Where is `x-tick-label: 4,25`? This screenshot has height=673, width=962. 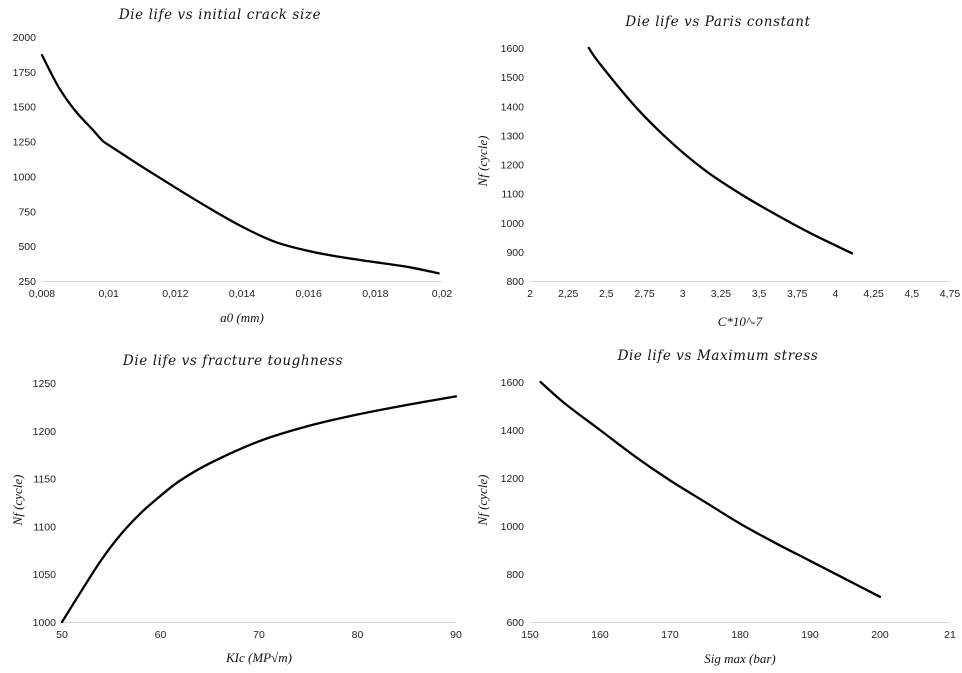
x-tick-label: 4,25 is located at coordinates (873, 294).